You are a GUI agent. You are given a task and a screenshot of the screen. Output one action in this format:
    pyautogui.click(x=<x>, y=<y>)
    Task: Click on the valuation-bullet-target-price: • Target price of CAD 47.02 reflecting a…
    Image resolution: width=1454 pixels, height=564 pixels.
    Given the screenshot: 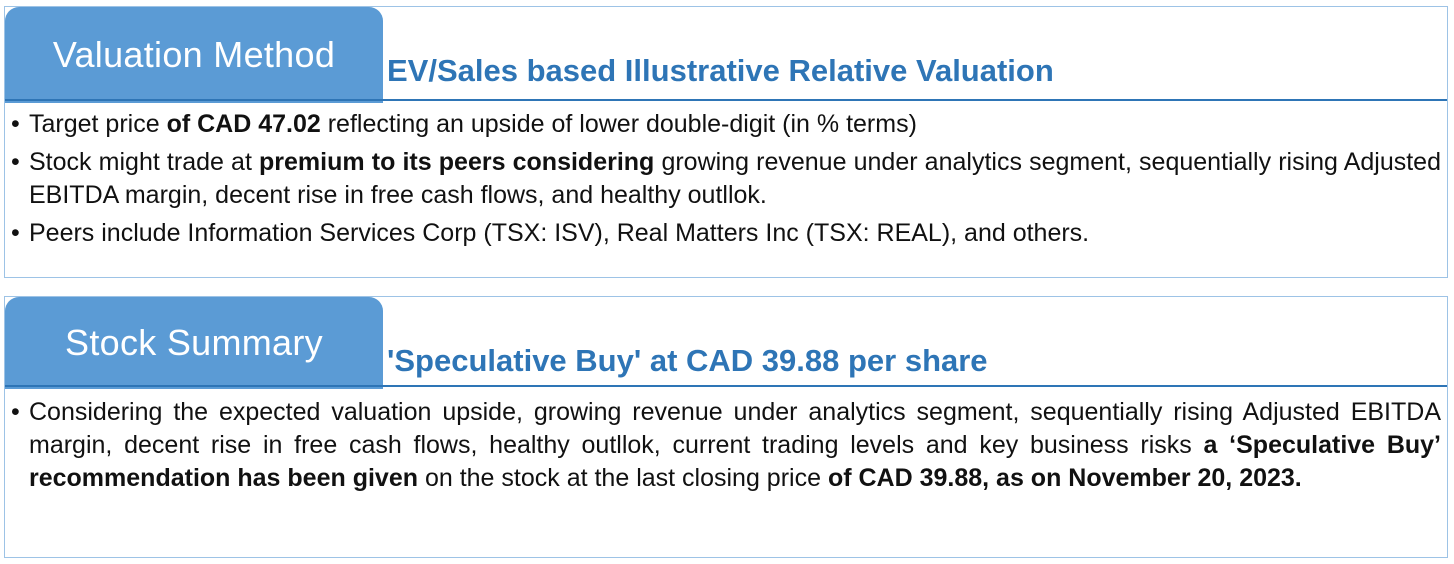 What is the action you would take?
    pyautogui.click(x=726, y=124)
    